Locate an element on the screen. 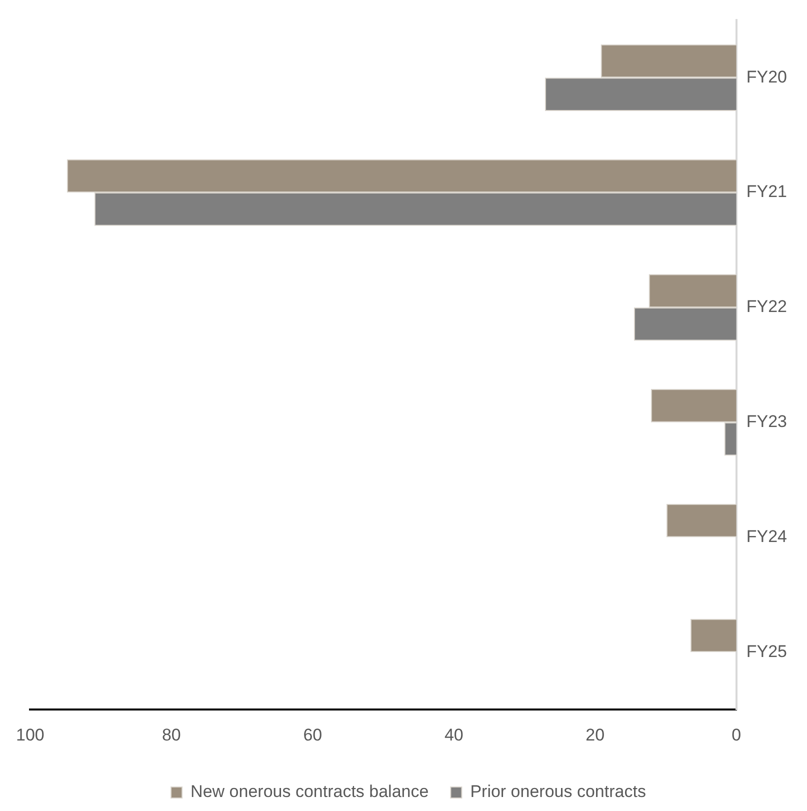 Image resolution: width=807 pixels, height=811 pixels. x-tick-label: 20 is located at coordinates (595, 734).